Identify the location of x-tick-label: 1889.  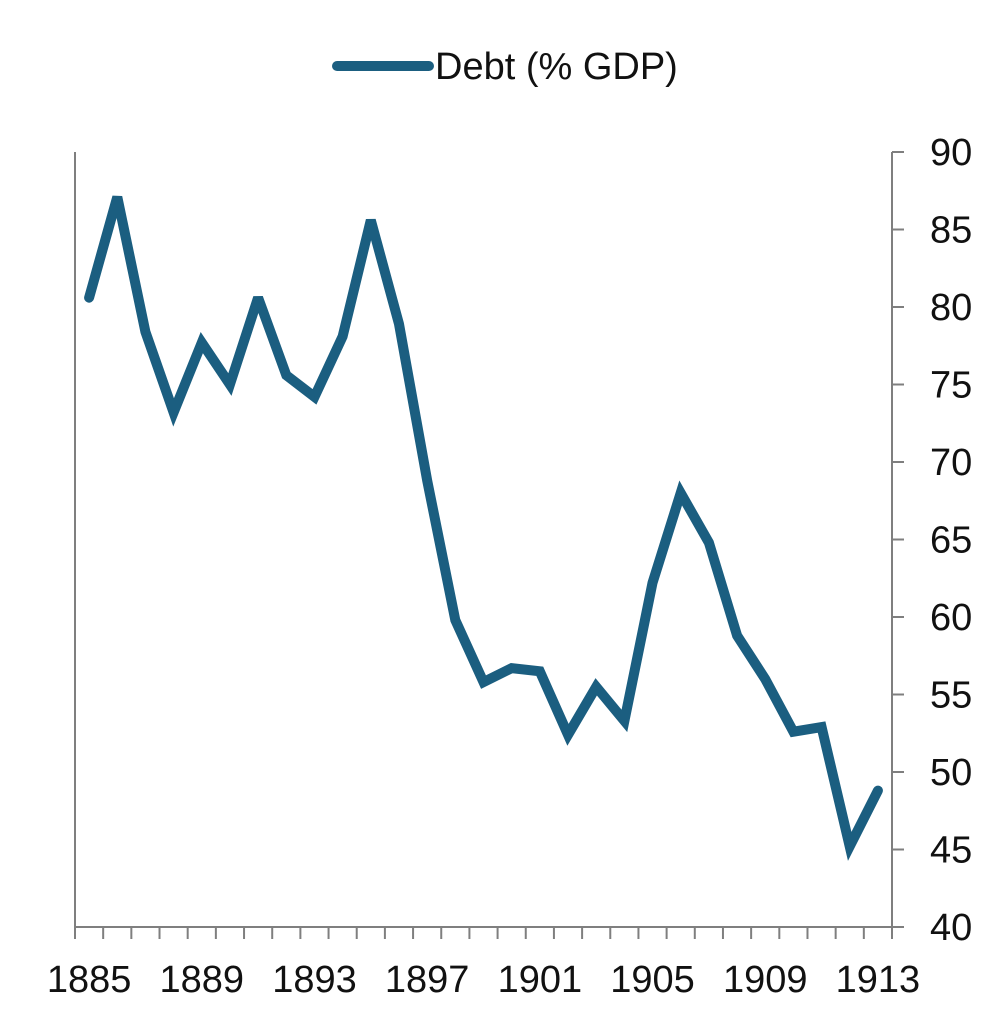
(202, 980).